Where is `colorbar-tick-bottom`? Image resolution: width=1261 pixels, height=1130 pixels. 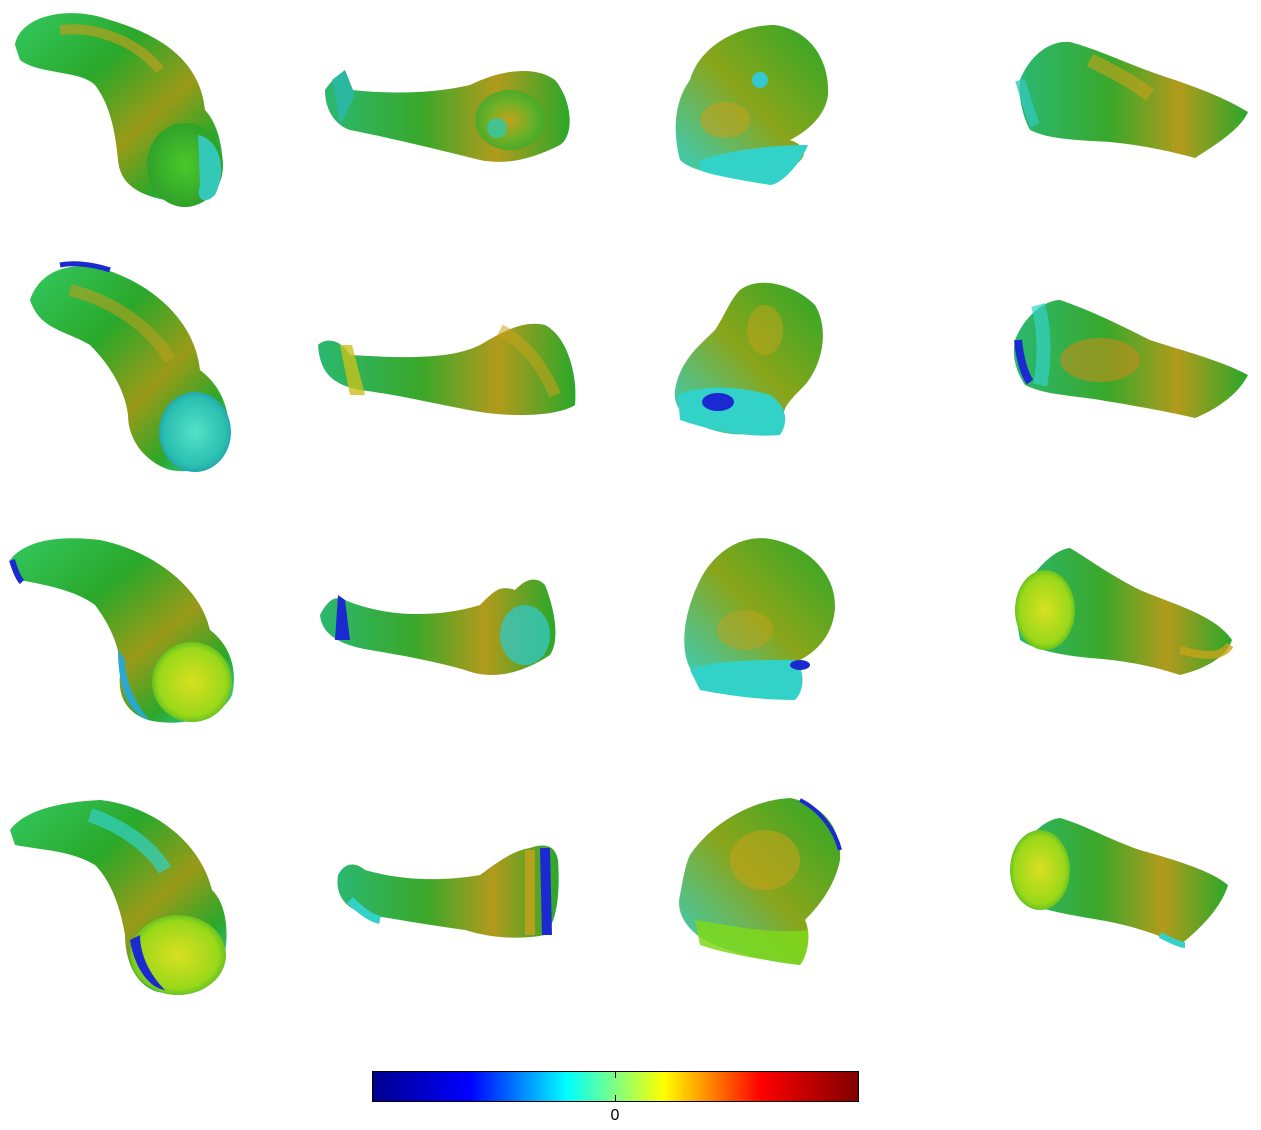 colorbar-tick-bottom is located at coordinates (615, 1098).